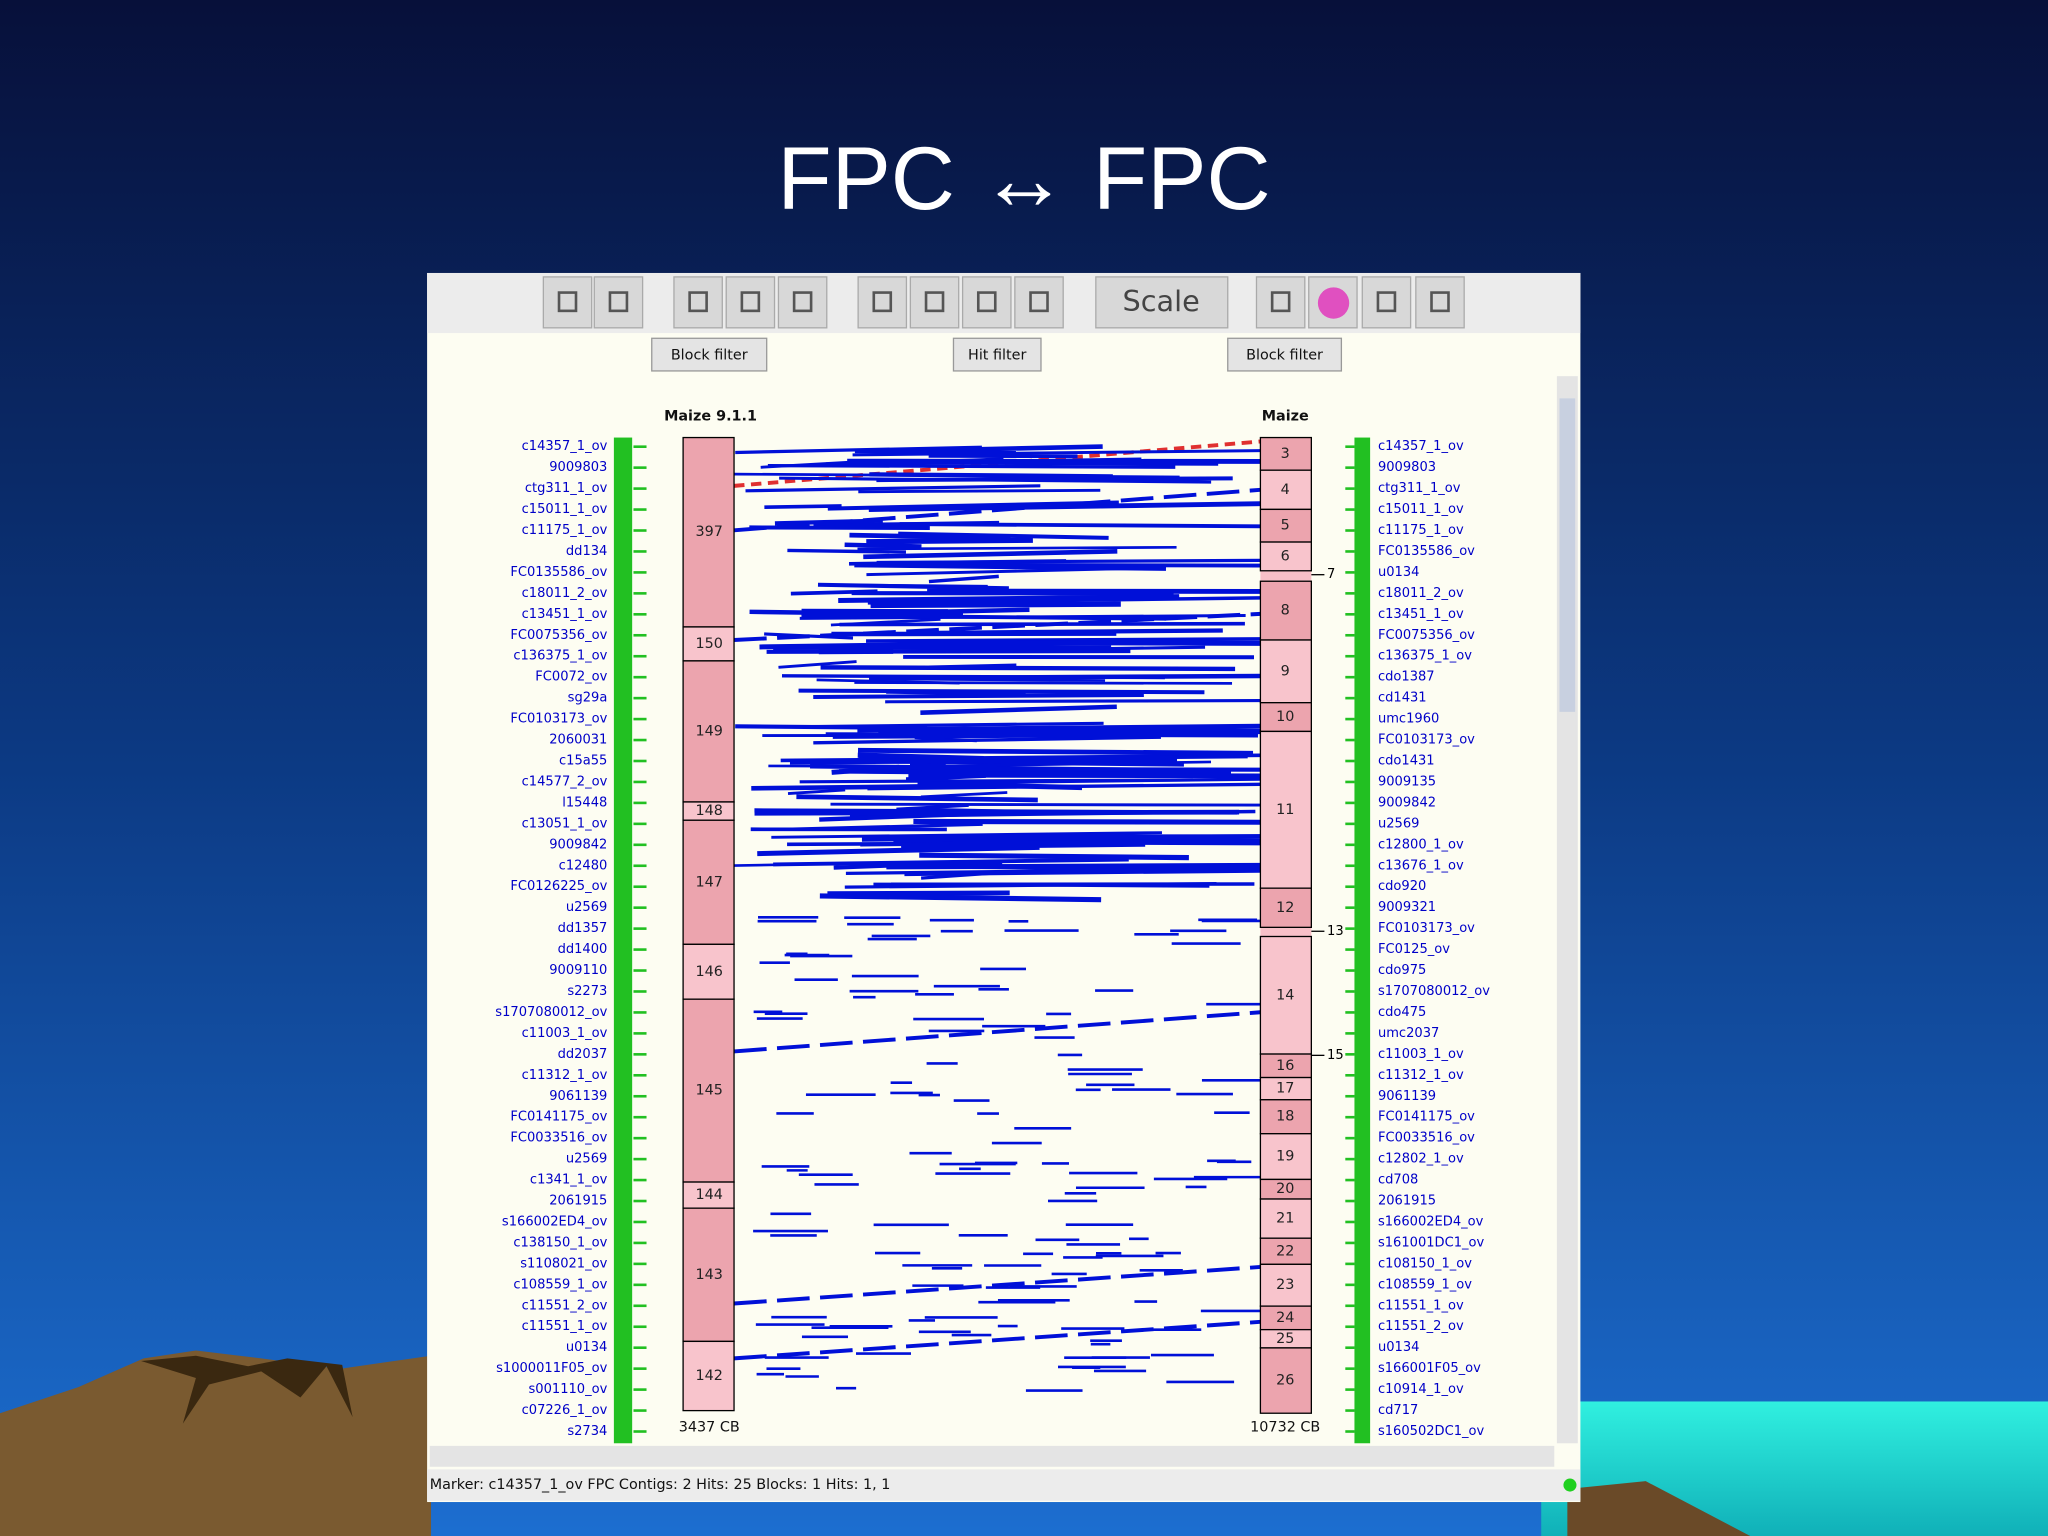 The height and width of the screenshot is (1536, 2048). I want to click on marker-label: FC0033516_ov, so click(1426, 1138).